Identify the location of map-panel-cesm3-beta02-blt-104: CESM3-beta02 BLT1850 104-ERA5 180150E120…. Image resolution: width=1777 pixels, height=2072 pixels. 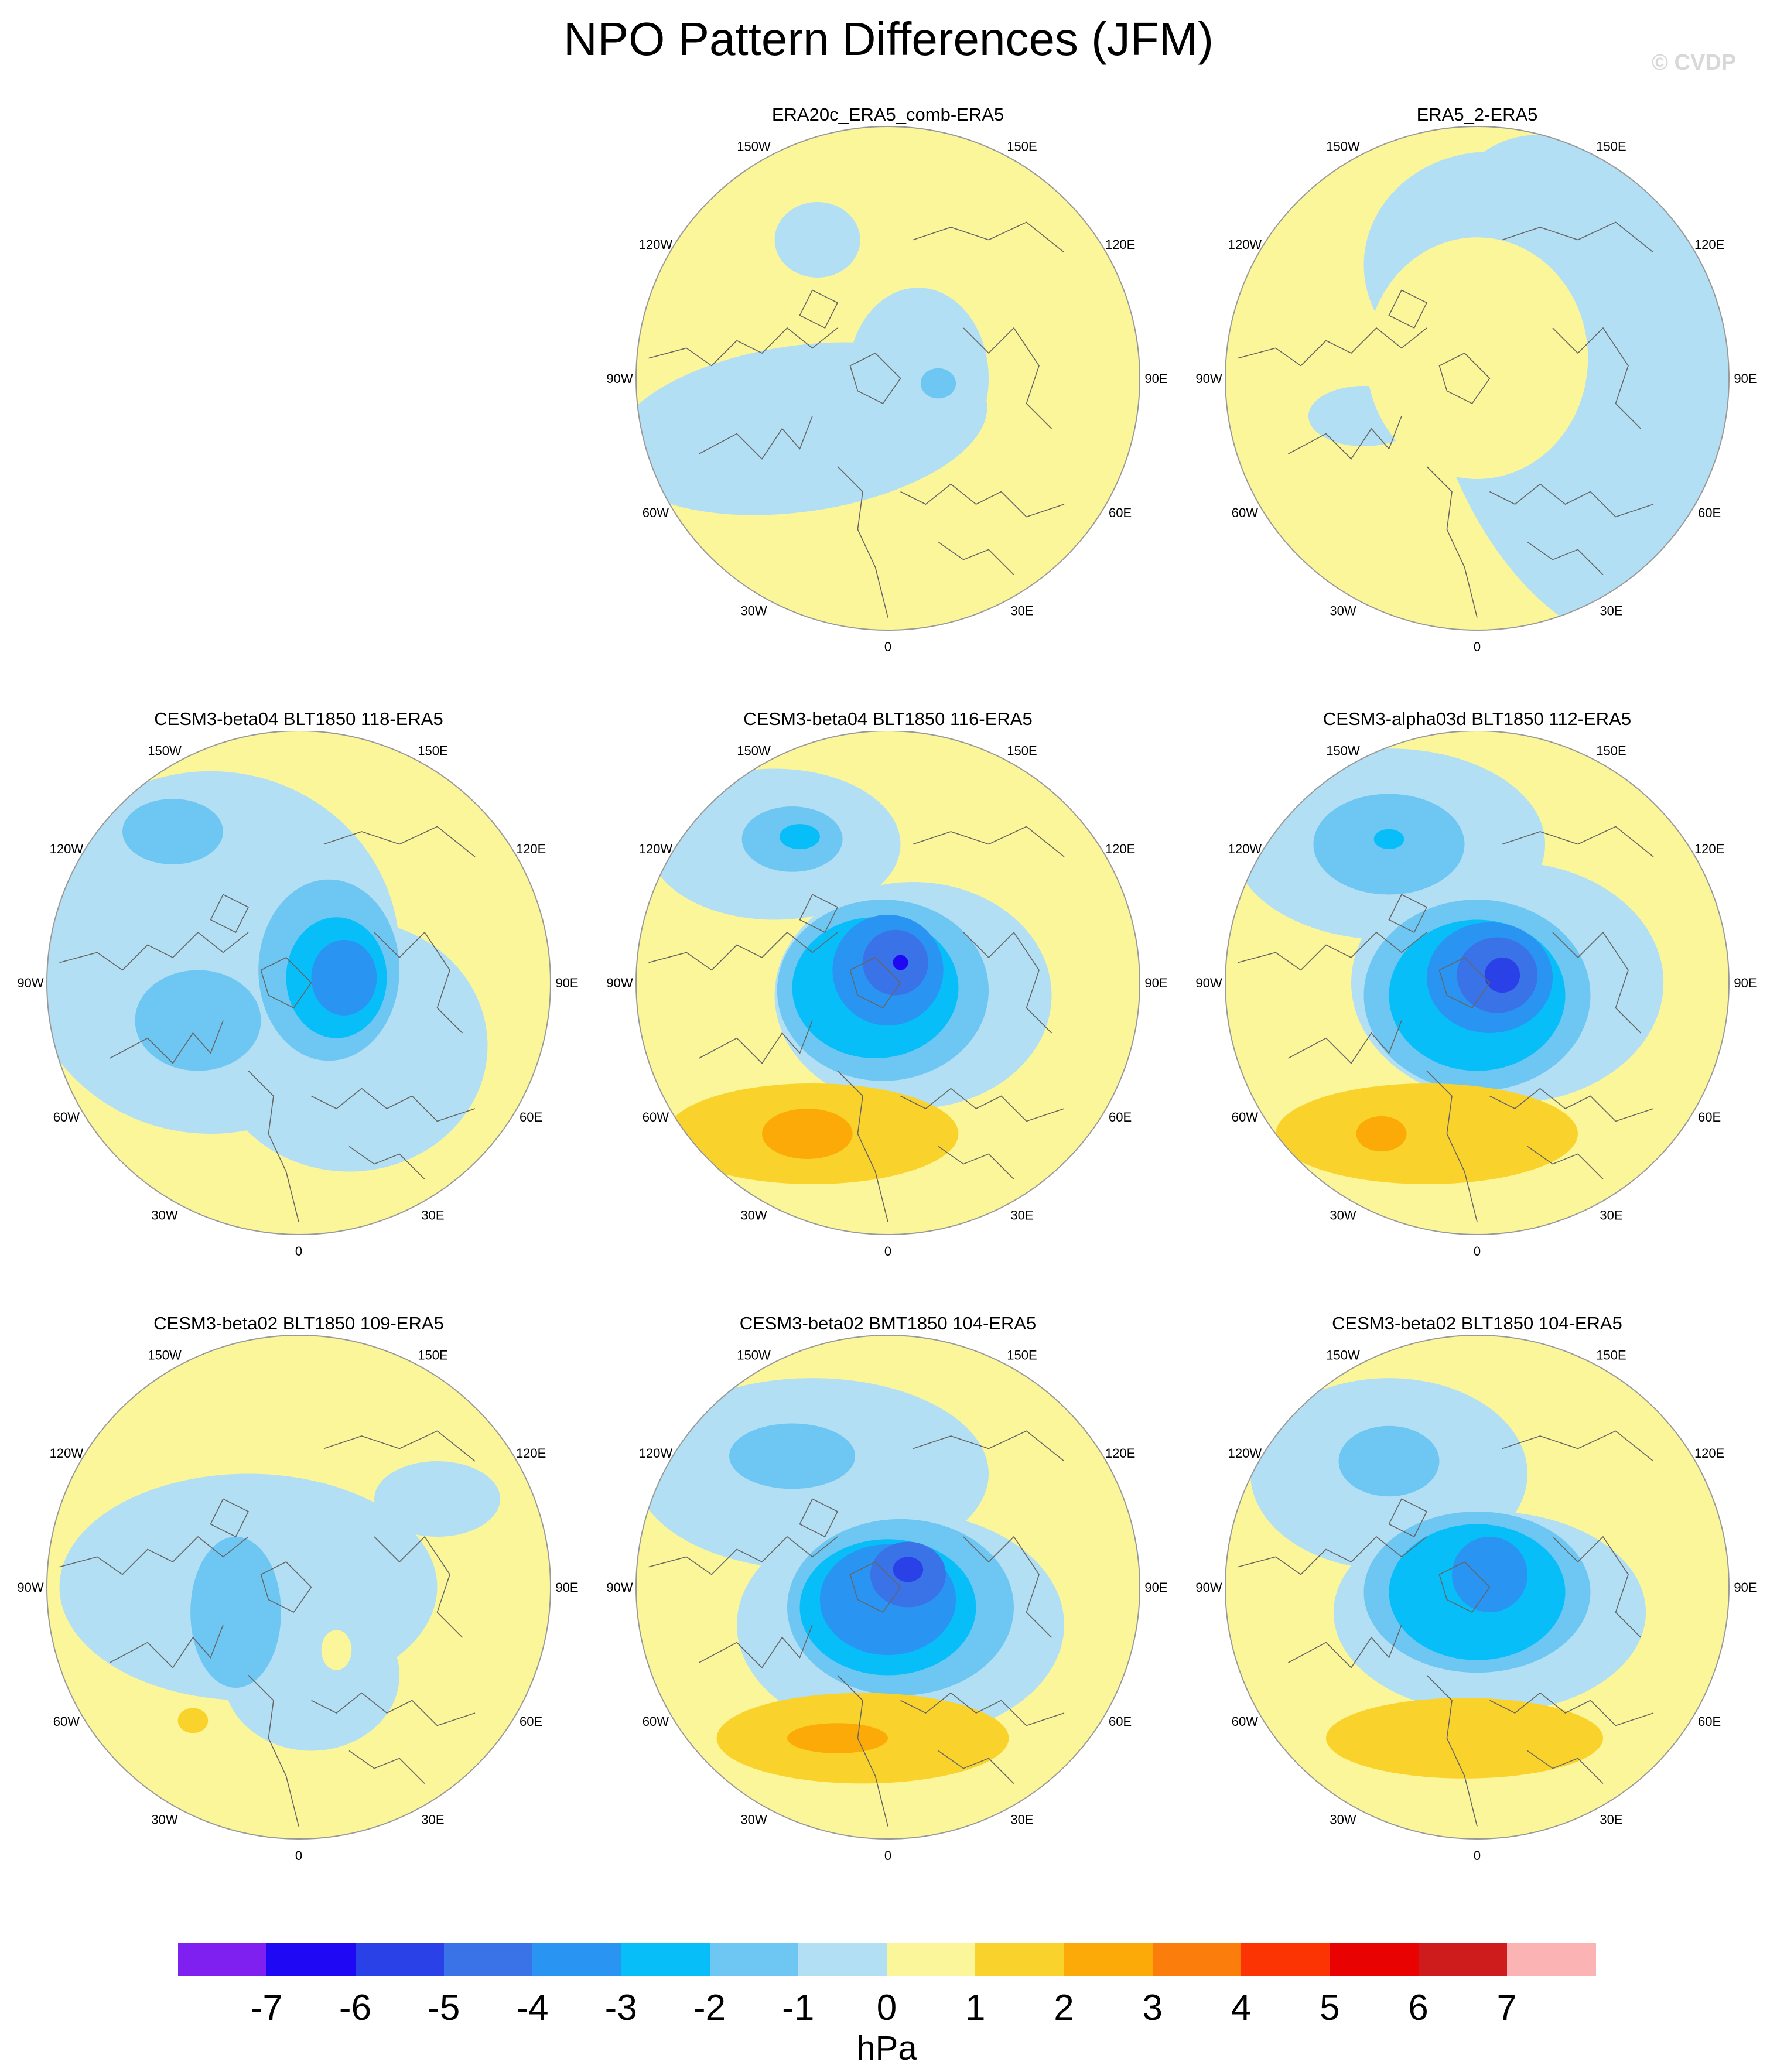
(1477, 1604).